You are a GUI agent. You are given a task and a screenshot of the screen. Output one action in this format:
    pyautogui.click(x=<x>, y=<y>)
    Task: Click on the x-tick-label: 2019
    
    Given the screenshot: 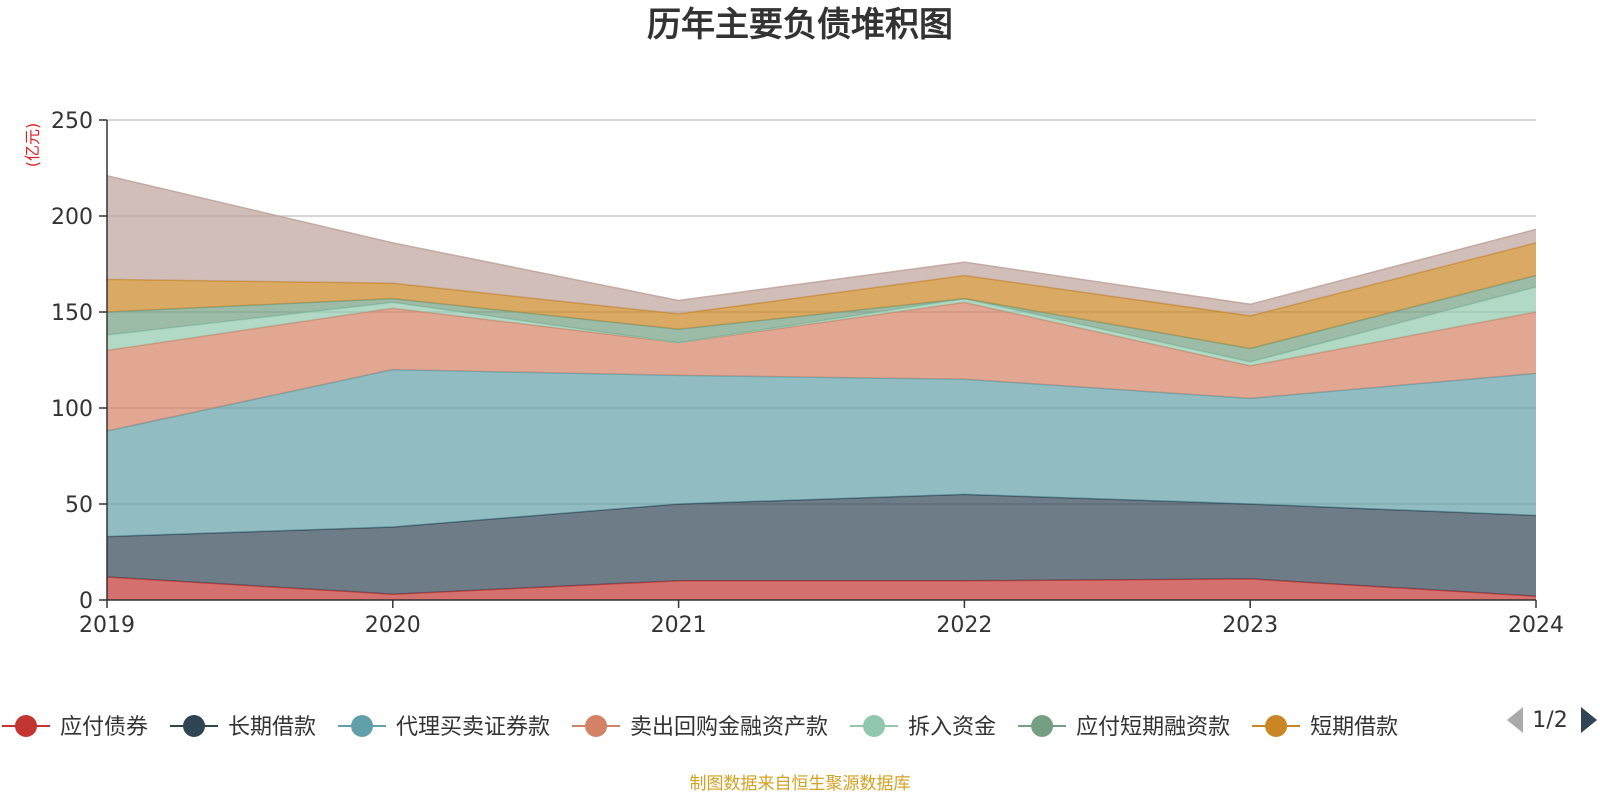 What is the action you would take?
    pyautogui.click(x=107, y=625)
    